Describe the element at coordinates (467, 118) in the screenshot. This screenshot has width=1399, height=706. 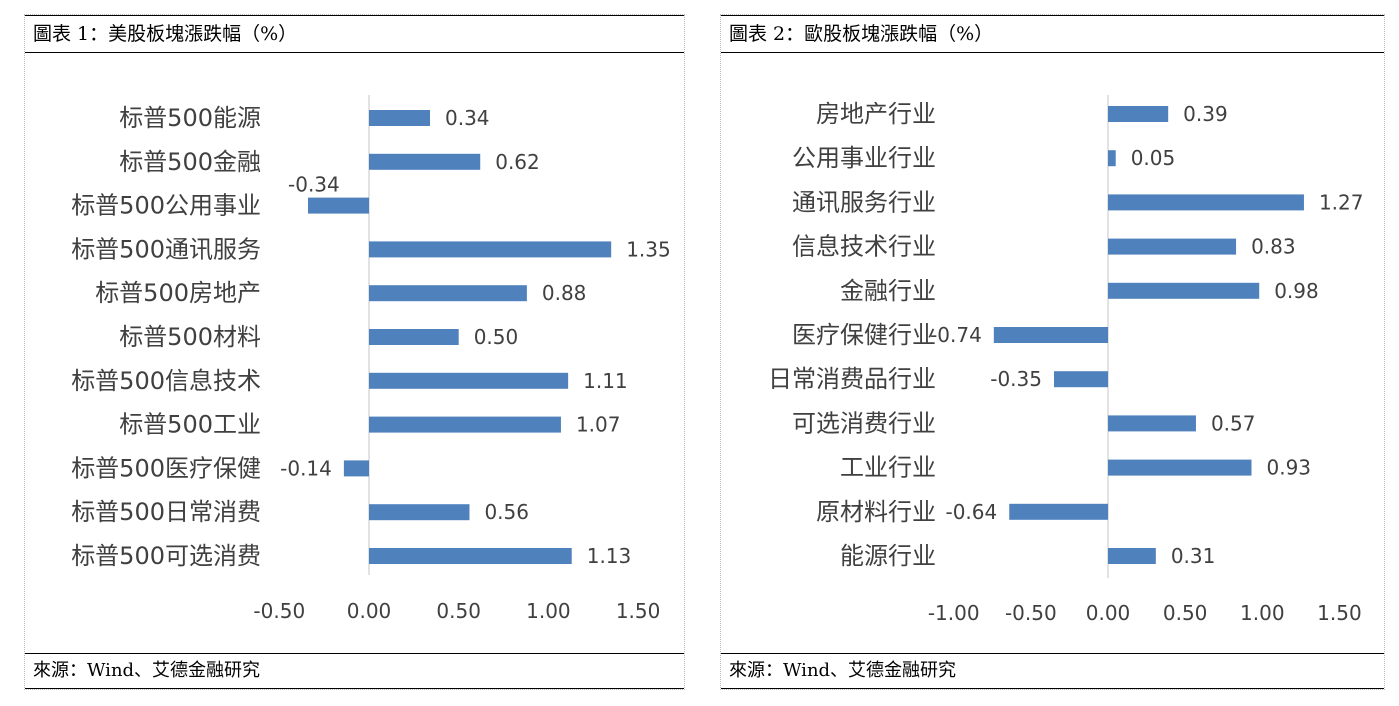
I see `data-label: 0.34` at that location.